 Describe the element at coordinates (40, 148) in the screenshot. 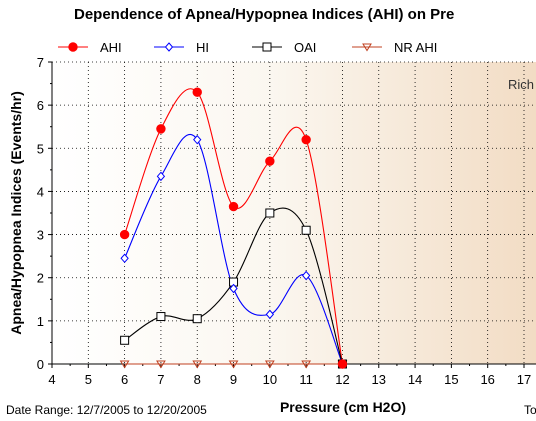

I see `y-tick-label: 5` at that location.